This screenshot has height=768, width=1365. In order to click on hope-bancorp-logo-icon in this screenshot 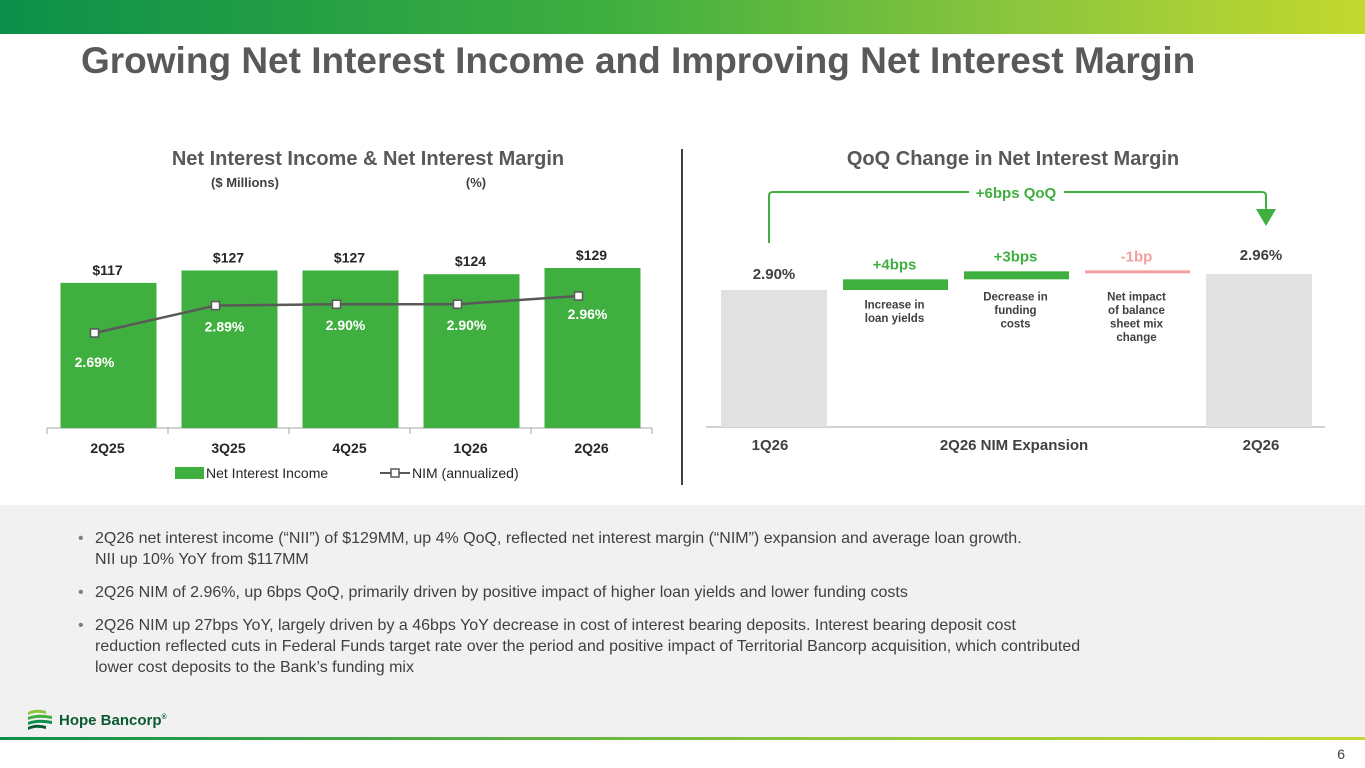, I will do `click(40, 719)`.